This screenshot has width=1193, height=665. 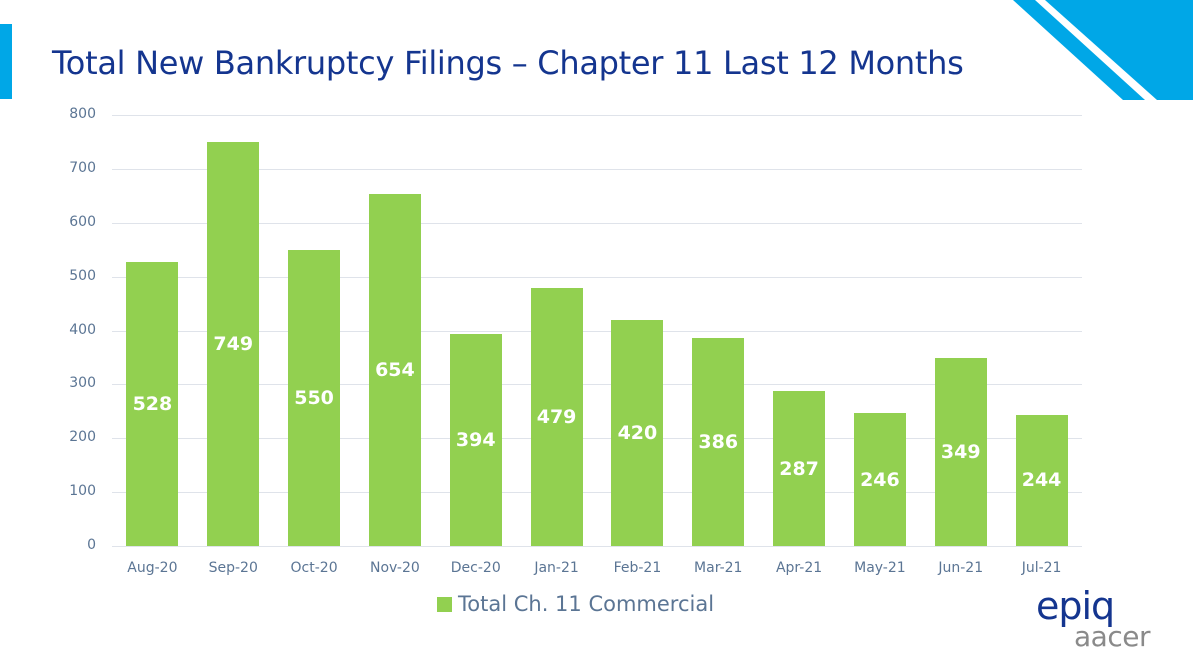 What do you see at coordinates (6, 61) in the screenshot?
I see `accent-bar` at bounding box center [6, 61].